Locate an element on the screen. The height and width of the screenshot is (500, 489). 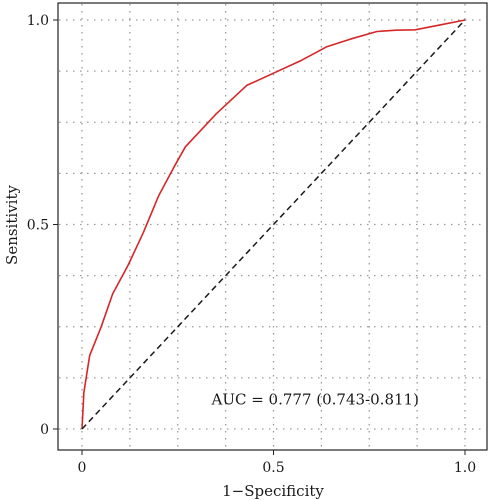
x-tick-label: 0.5 is located at coordinates (273, 468).